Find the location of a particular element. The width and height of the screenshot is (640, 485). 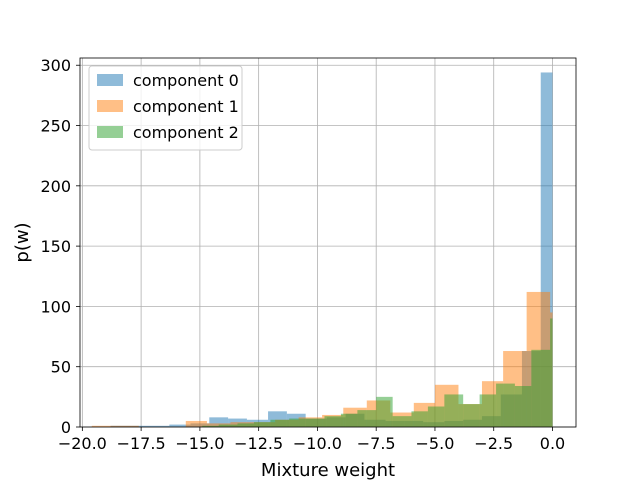

x-tick-label: −20.0 is located at coordinates (82, 443).